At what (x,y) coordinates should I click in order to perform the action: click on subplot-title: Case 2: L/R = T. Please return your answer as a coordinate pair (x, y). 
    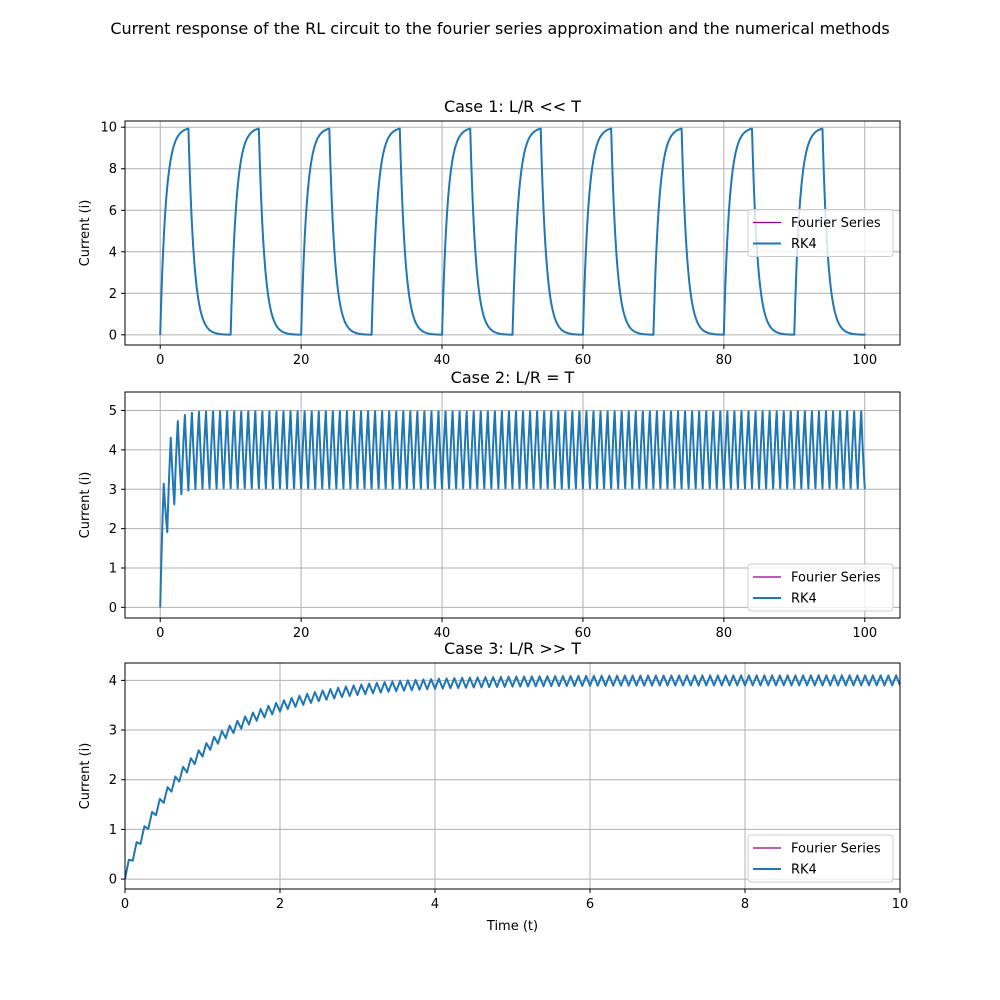
    Looking at the image, I should click on (513, 377).